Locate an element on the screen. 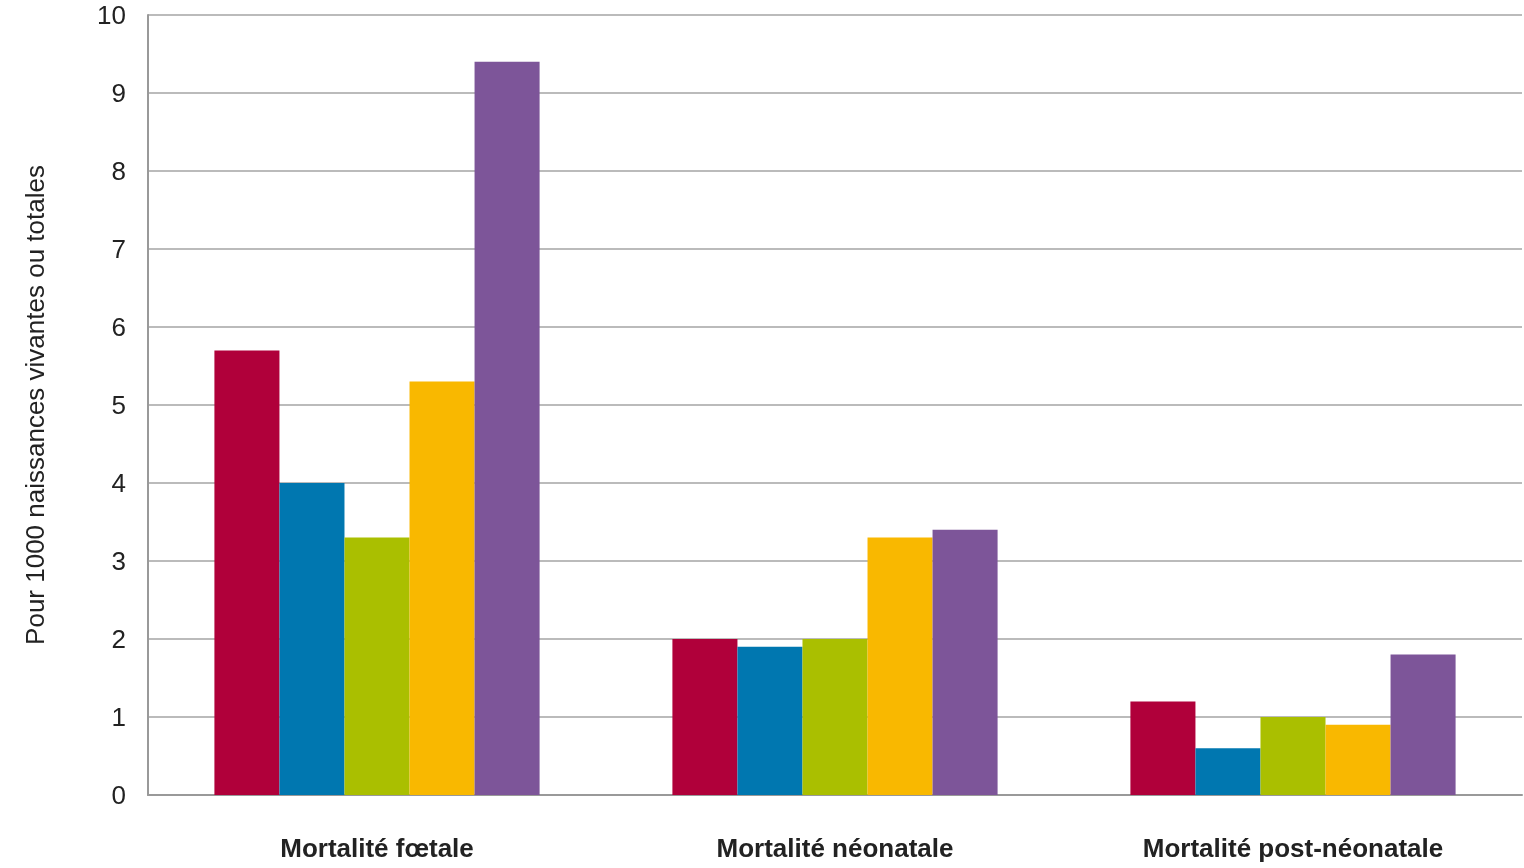 This screenshot has width=1524, height=868. y-tick-label: 3 is located at coordinates (118, 561).